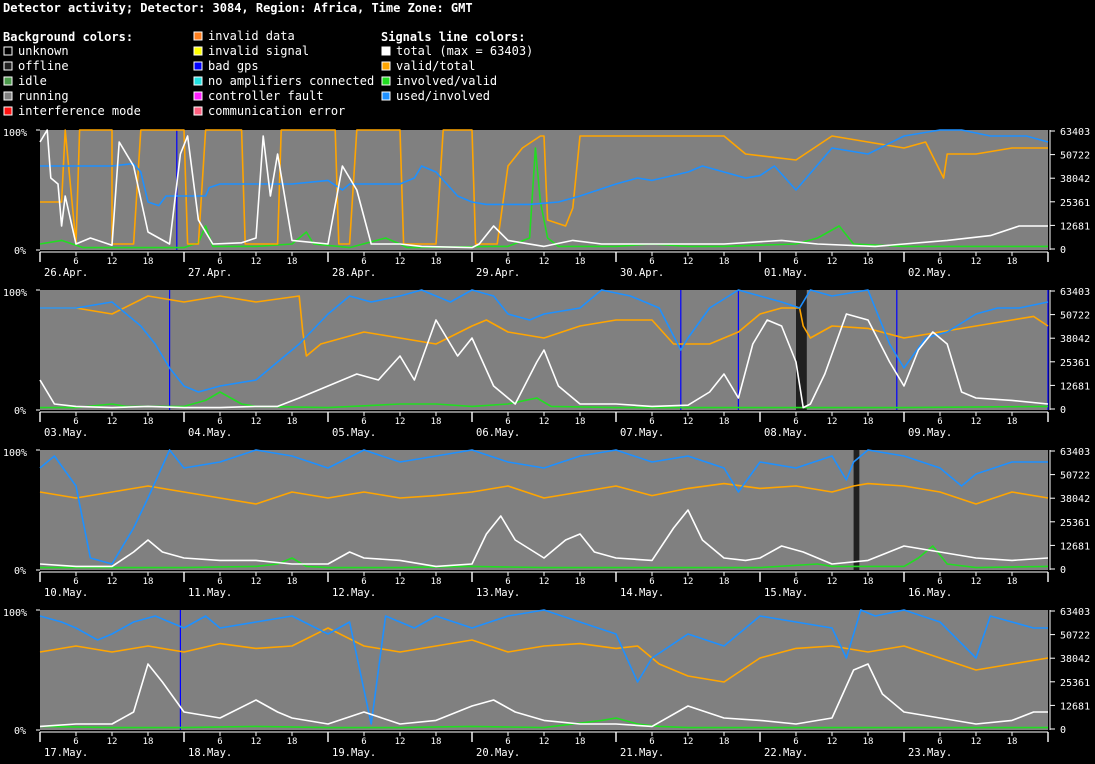  What do you see at coordinates (66, 753) in the screenshot?
I see `day-label: 17.May.` at bounding box center [66, 753].